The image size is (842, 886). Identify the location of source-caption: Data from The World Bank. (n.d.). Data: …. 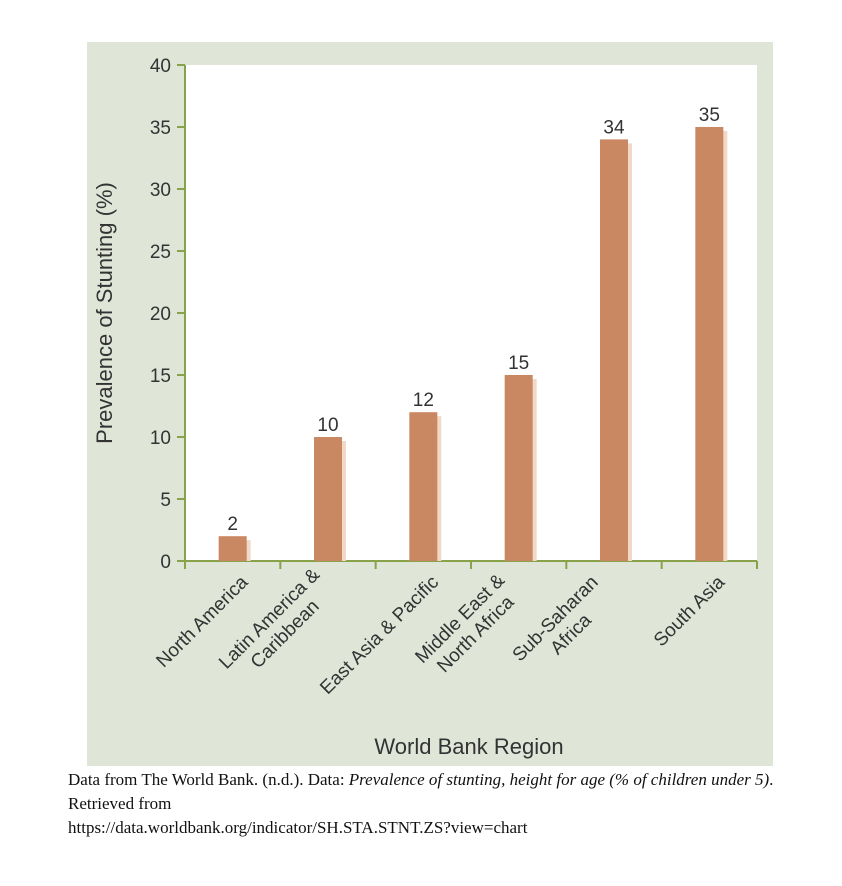
(438, 804).